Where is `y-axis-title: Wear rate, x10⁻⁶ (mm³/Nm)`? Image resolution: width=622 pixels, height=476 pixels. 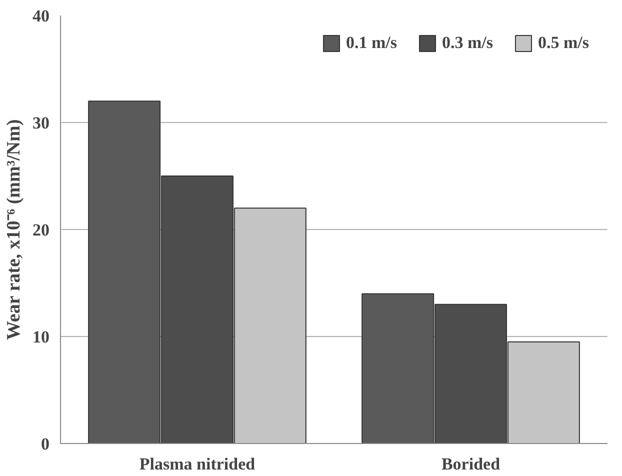 y-axis-title: Wear rate, x10⁻⁶ (mm³/Nm) is located at coordinates (14, 229).